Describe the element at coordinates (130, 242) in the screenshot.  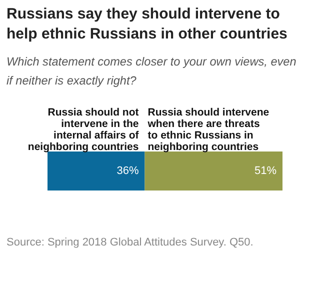
I see `source-note: Source: Spring 2018 Global Attitudes Survey. Q50.` at that location.